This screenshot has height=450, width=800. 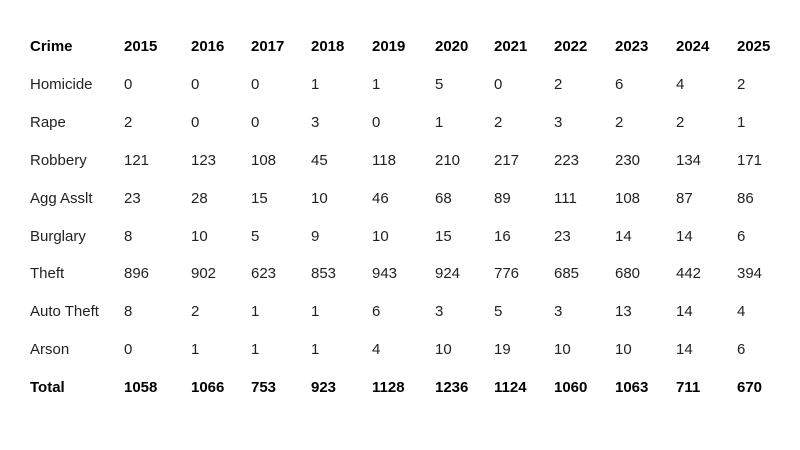 What do you see at coordinates (452, 46) in the screenshot?
I see `header-cell: 2020` at bounding box center [452, 46].